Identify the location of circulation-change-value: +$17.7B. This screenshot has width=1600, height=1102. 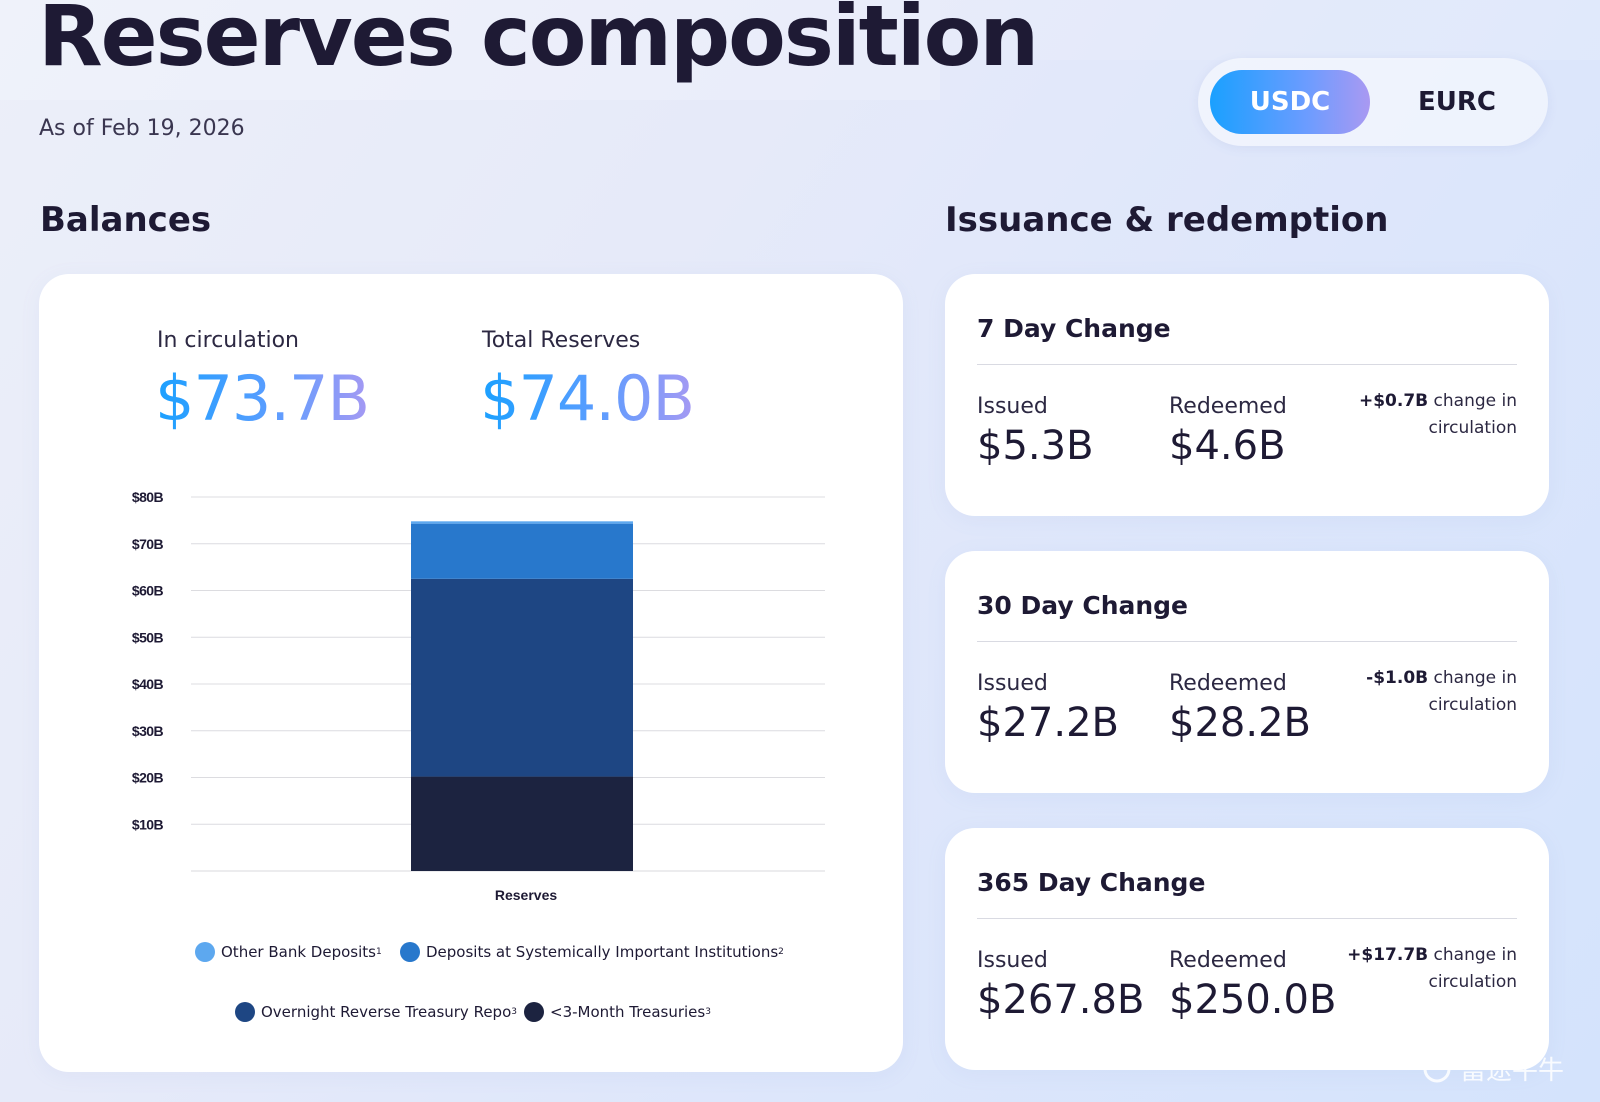
(1388, 955).